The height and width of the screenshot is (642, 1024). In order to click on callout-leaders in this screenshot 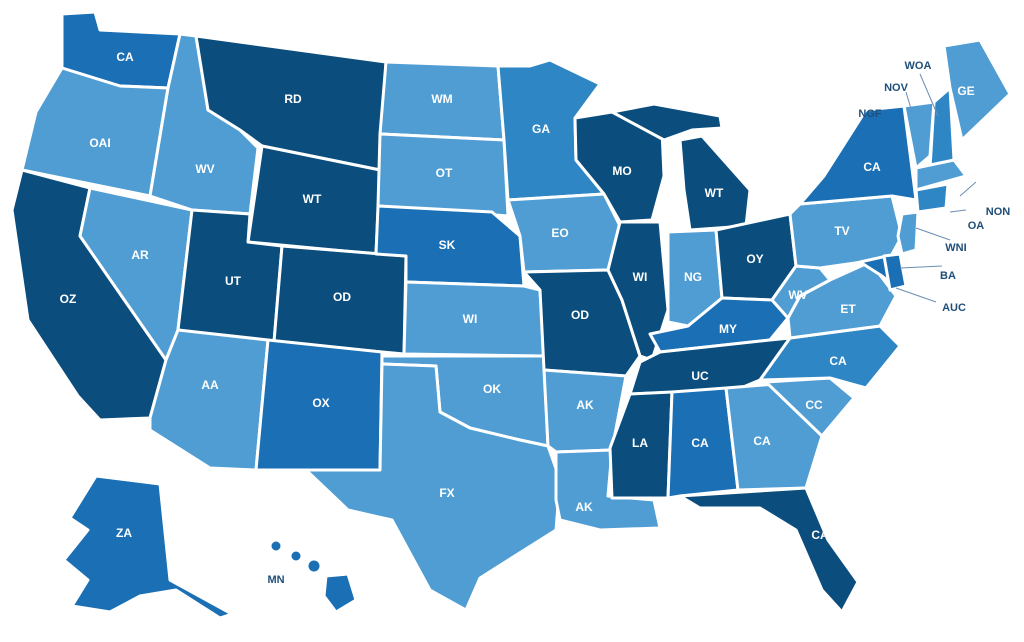, I will do `click(936, 188)`.